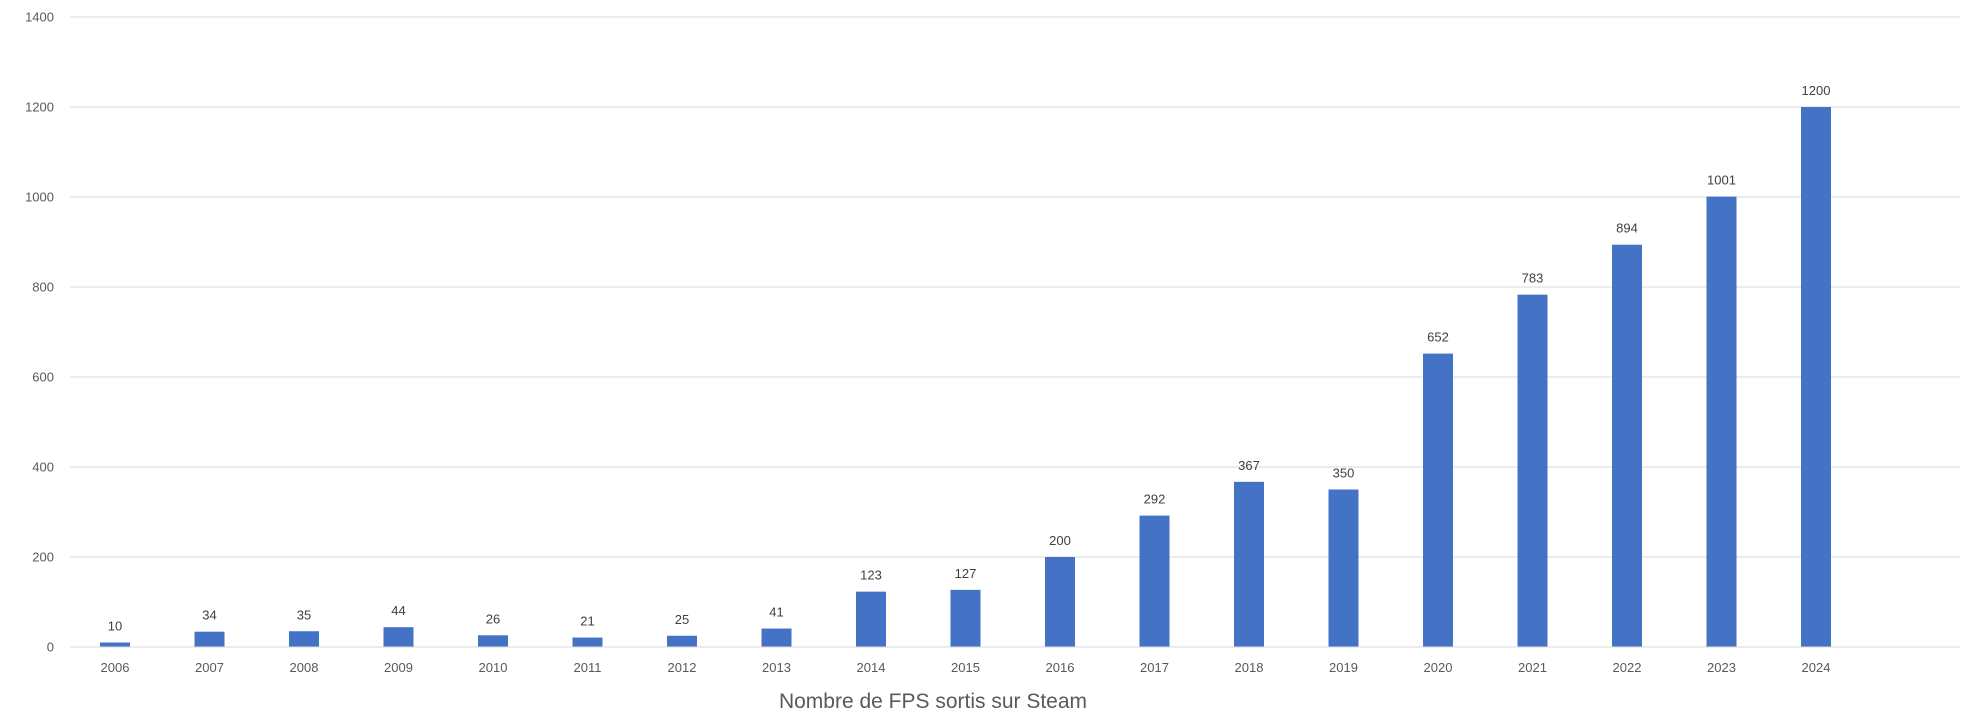  I want to click on data-label-2017: 292, so click(1155, 499).